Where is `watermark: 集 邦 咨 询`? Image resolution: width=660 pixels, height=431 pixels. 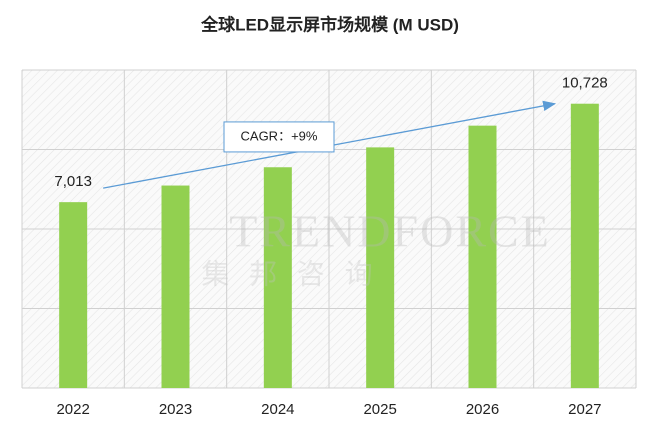
watermark: 集 邦 咨 询 is located at coordinates (289, 273).